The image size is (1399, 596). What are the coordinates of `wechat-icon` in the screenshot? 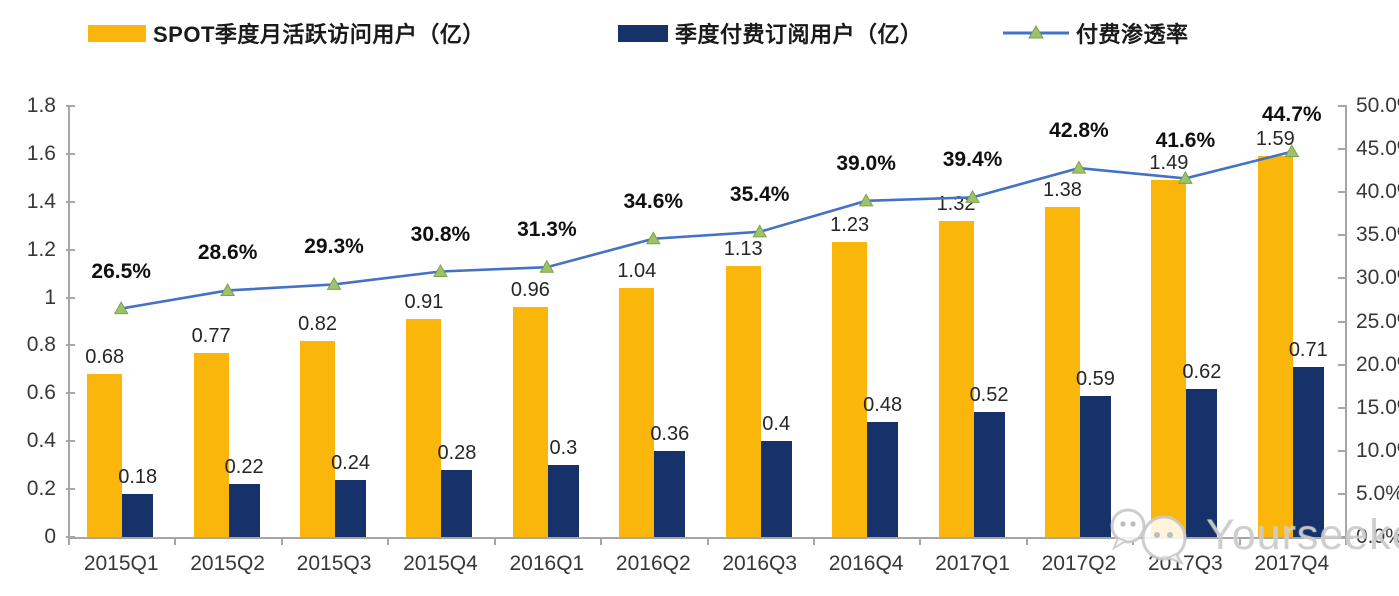 It's located at (1148, 536).